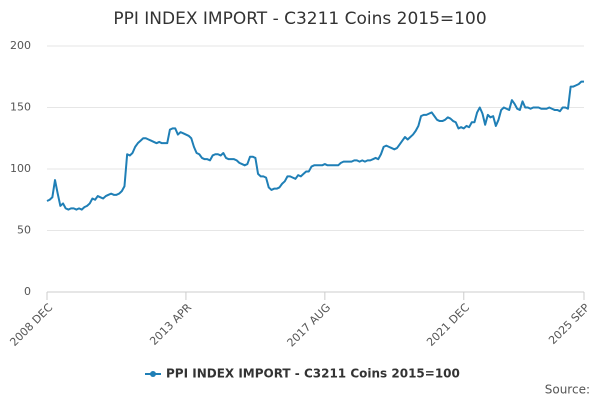 This screenshot has height=404, width=600. I want to click on x-tick-label: 2017 AUG, so click(309, 325).